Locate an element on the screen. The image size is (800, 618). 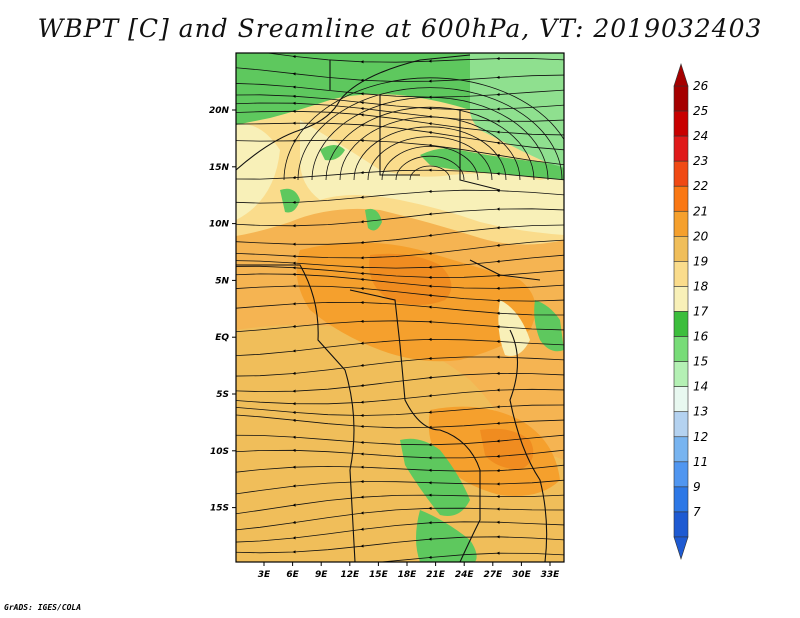
credit-text: GrADS: IGES/COLA is located at coordinates (43, 607).